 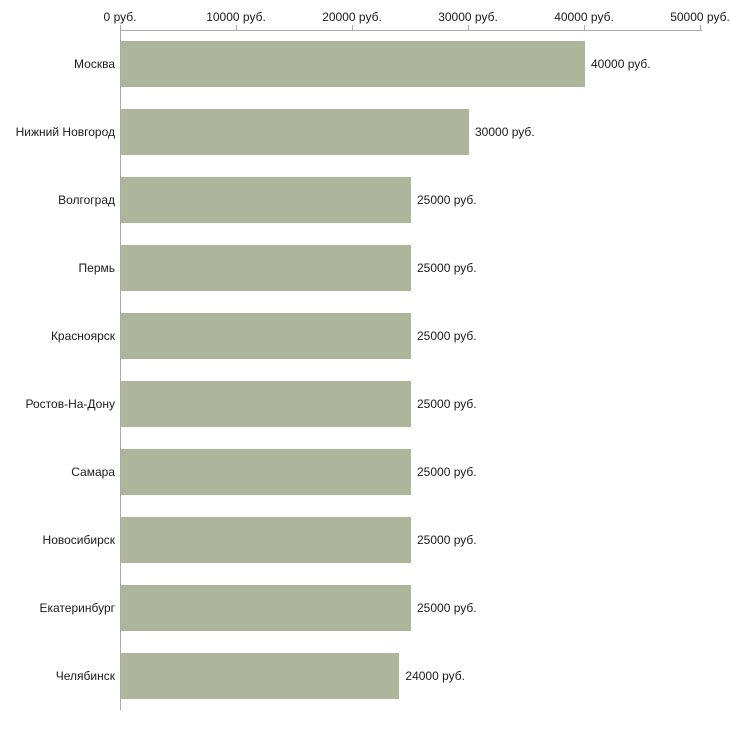 I want to click on category-label: Нижний Новгород, so click(x=65, y=132).